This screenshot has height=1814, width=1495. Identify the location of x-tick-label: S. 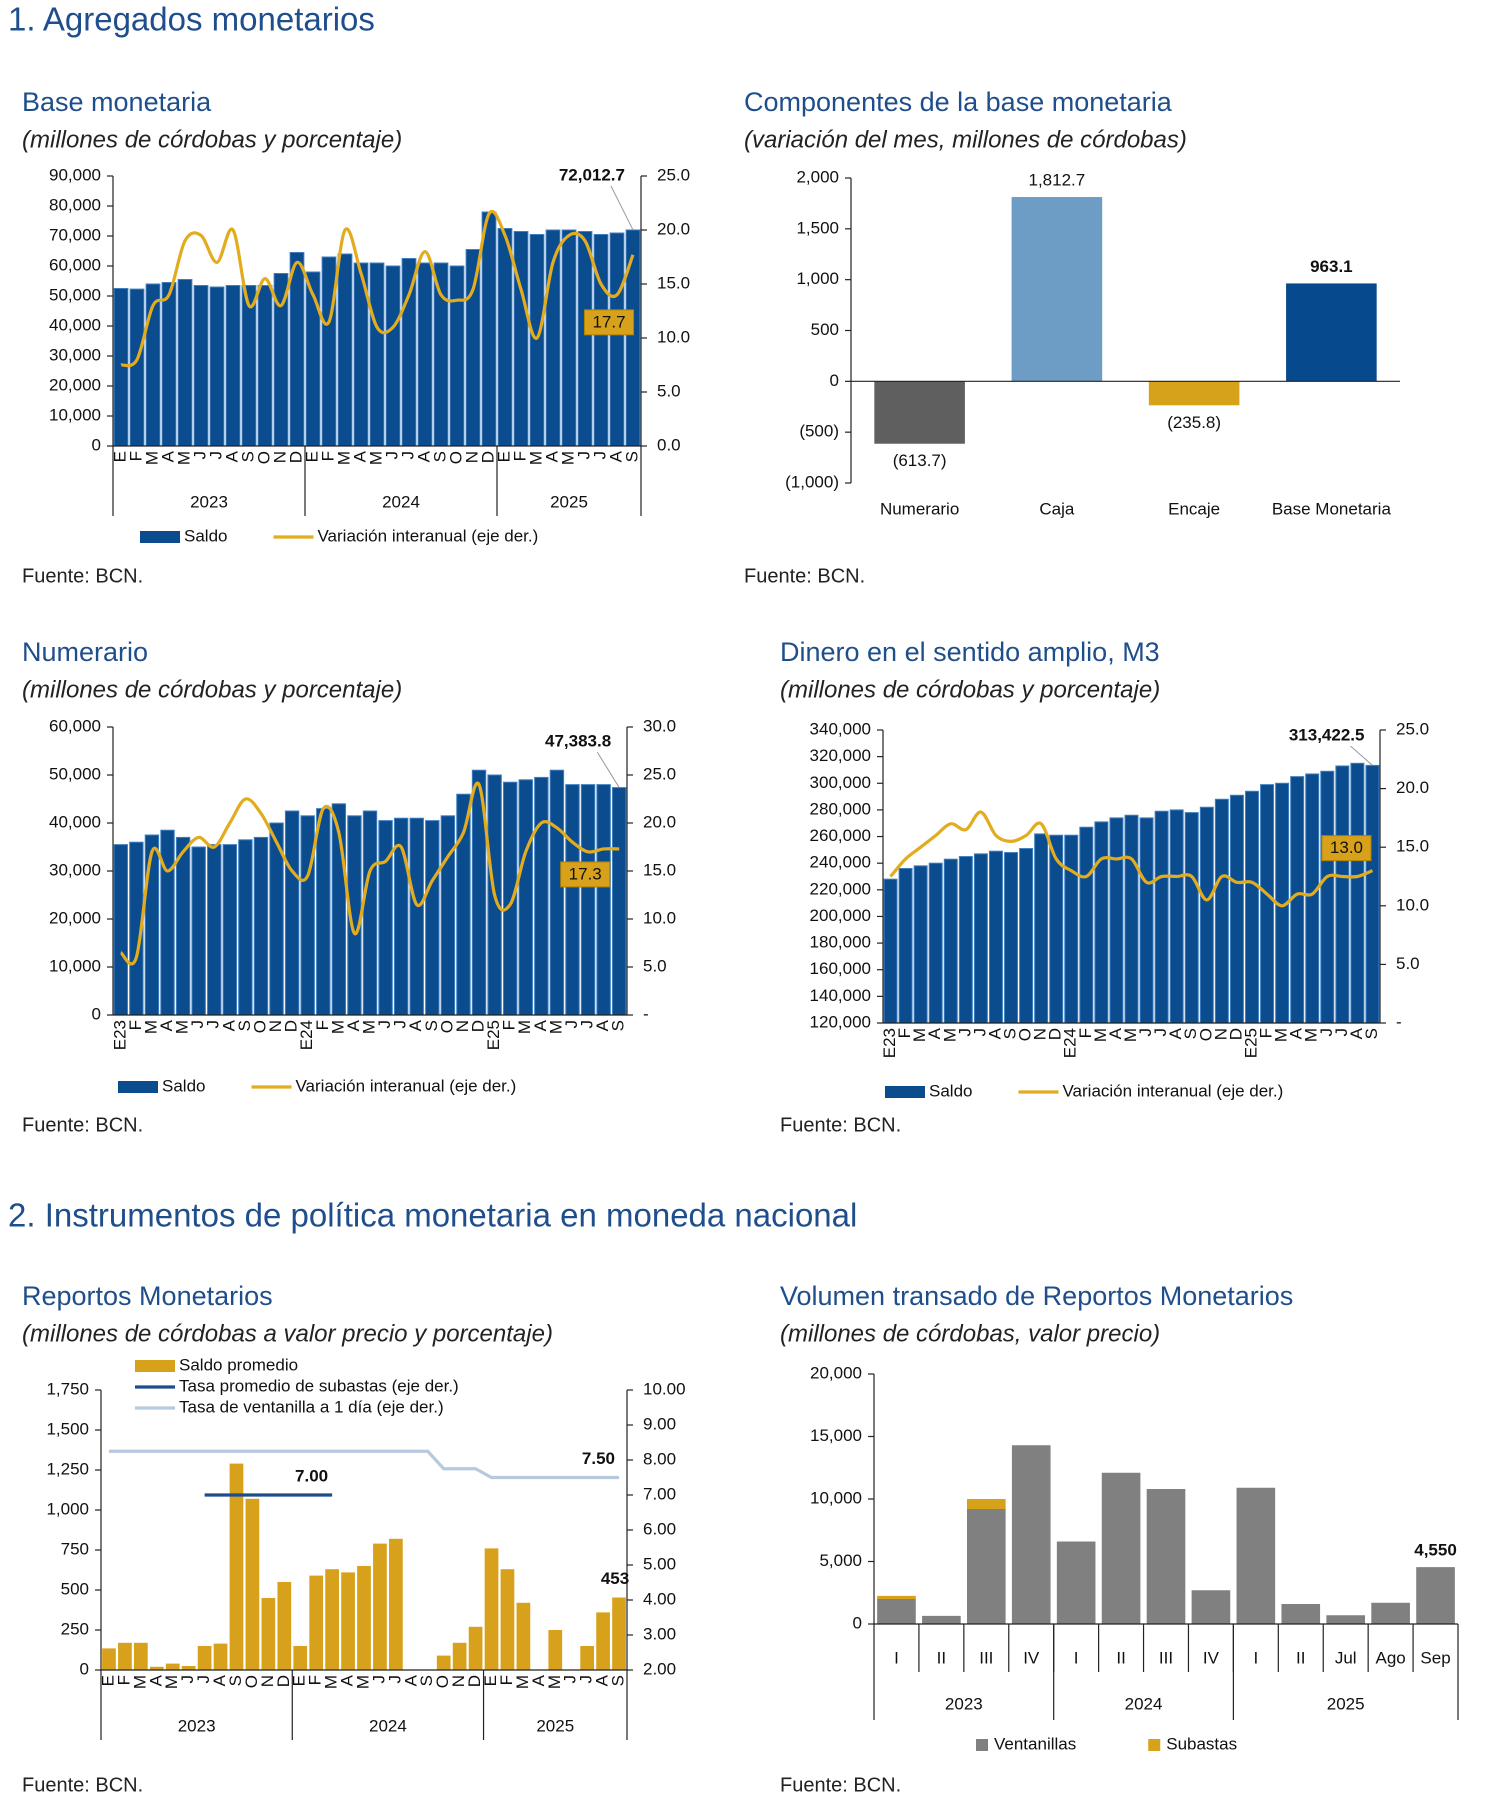
(1009, 1033).